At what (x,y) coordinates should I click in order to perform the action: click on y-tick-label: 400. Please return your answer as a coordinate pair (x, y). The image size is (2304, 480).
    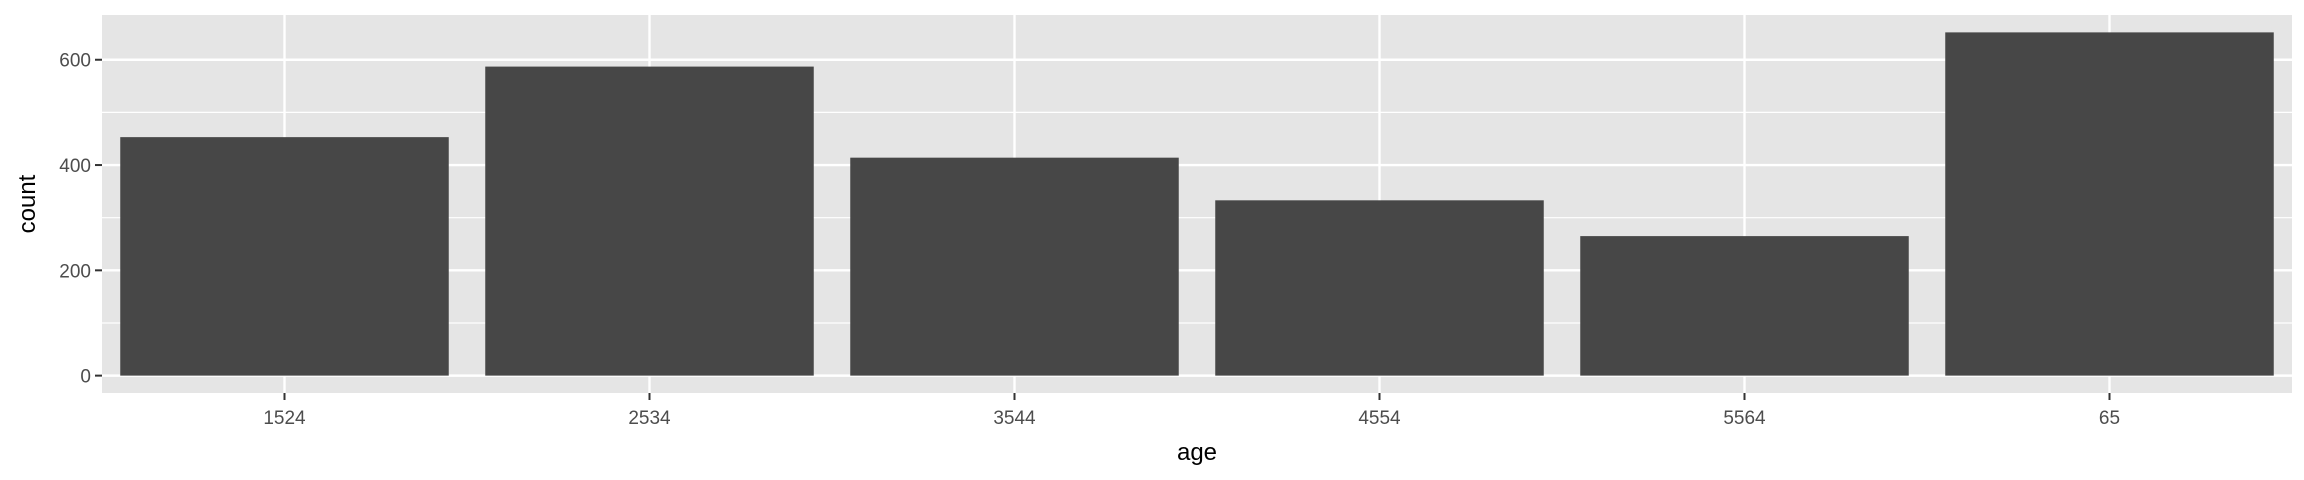
    Looking at the image, I should click on (75, 166).